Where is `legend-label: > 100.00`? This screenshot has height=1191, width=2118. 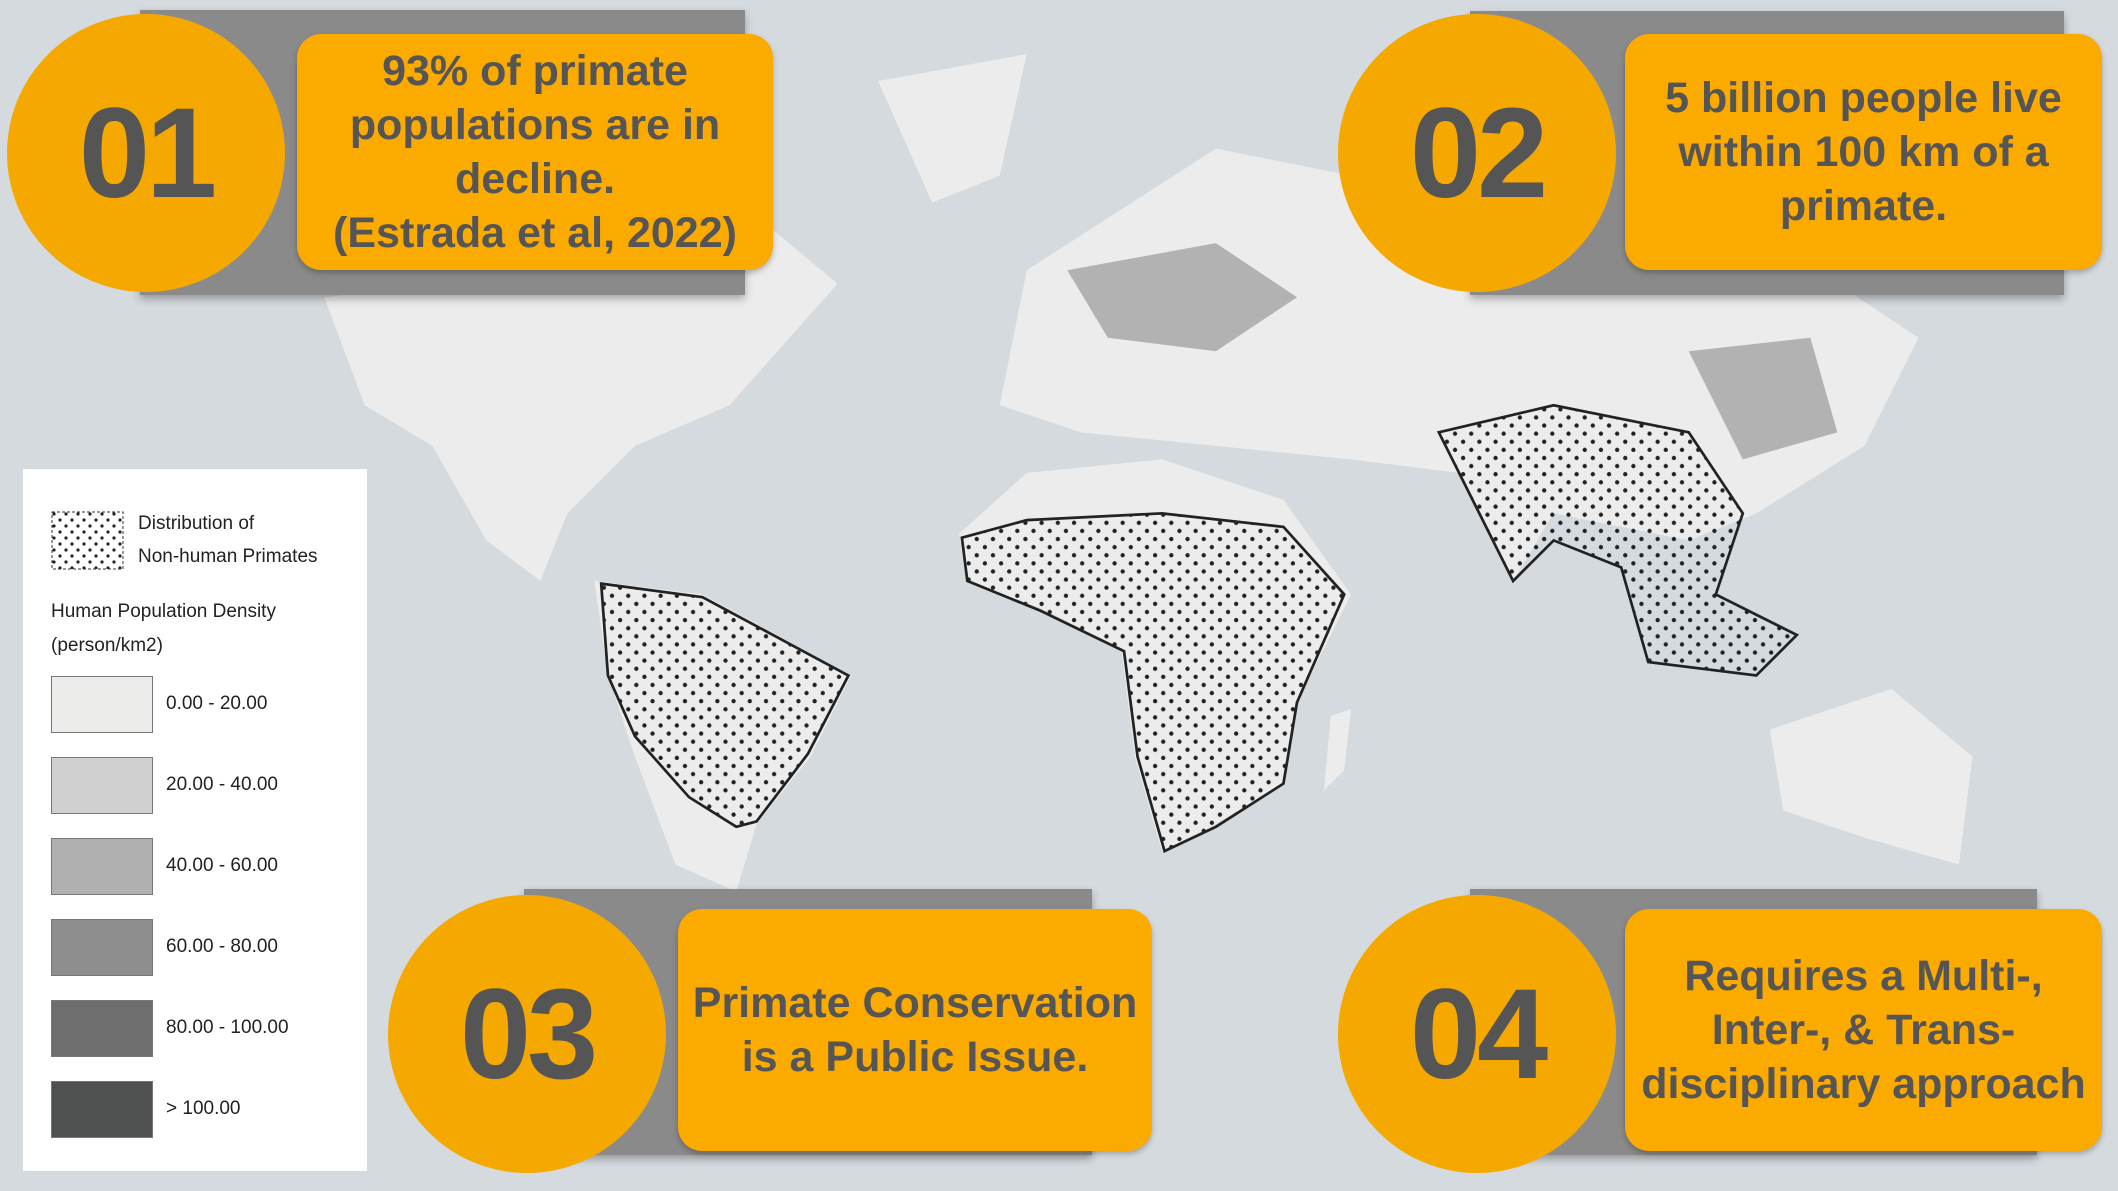 legend-label: > 100.00 is located at coordinates (203, 1108).